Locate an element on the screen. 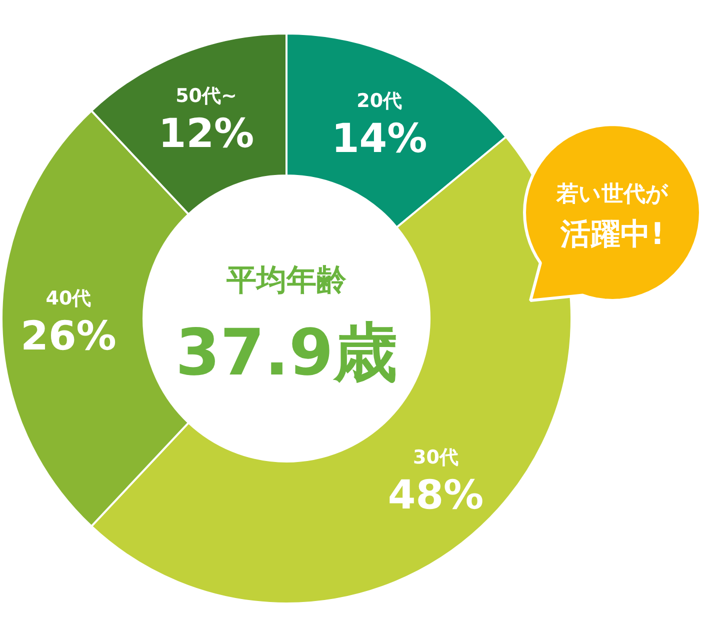 Image resolution: width=704 pixels, height=634 pixels. data-label: 14% is located at coordinates (379, 139).